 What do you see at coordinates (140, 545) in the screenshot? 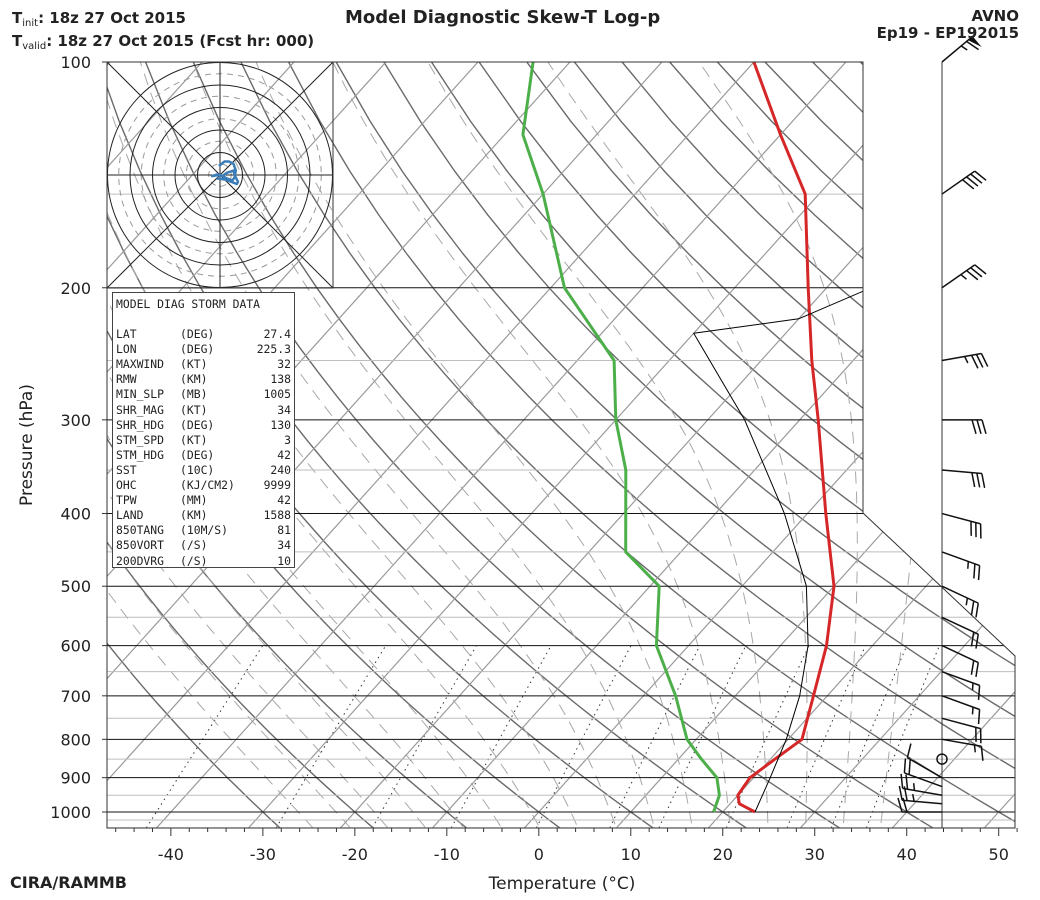
I see `storm-data-name: 850VORT` at bounding box center [140, 545].